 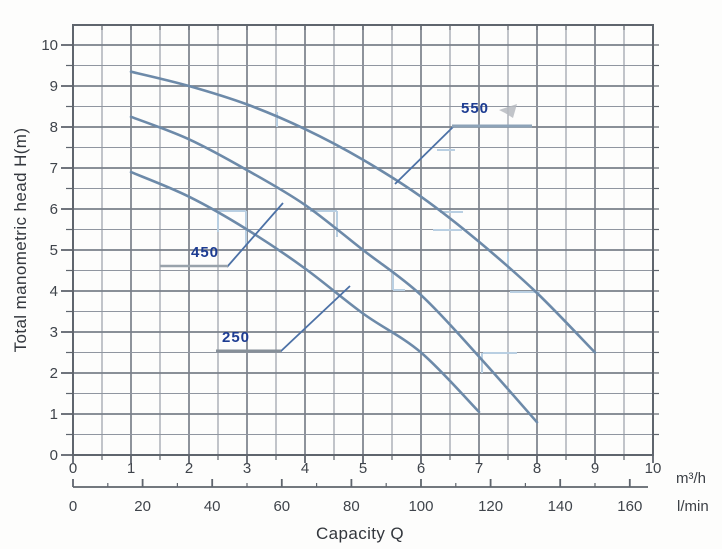 What do you see at coordinates (20, 240) in the screenshot?
I see `y-axis-title: Total manometric head H(m)` at bounding box center [20, 240].